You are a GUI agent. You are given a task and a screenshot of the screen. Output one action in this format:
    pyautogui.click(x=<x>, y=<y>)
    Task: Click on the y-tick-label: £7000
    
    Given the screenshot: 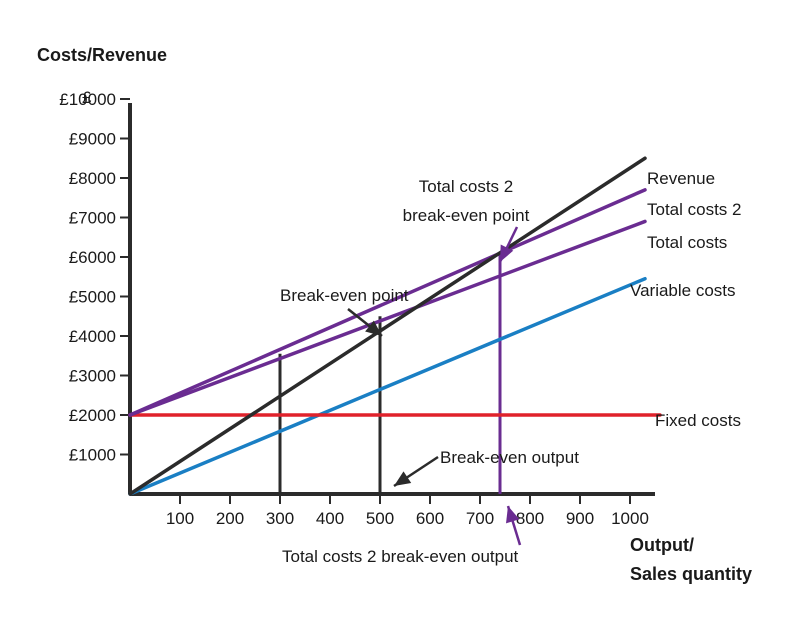 What is the action you would take?
    pyautogui.click(x=92, y=218)
    